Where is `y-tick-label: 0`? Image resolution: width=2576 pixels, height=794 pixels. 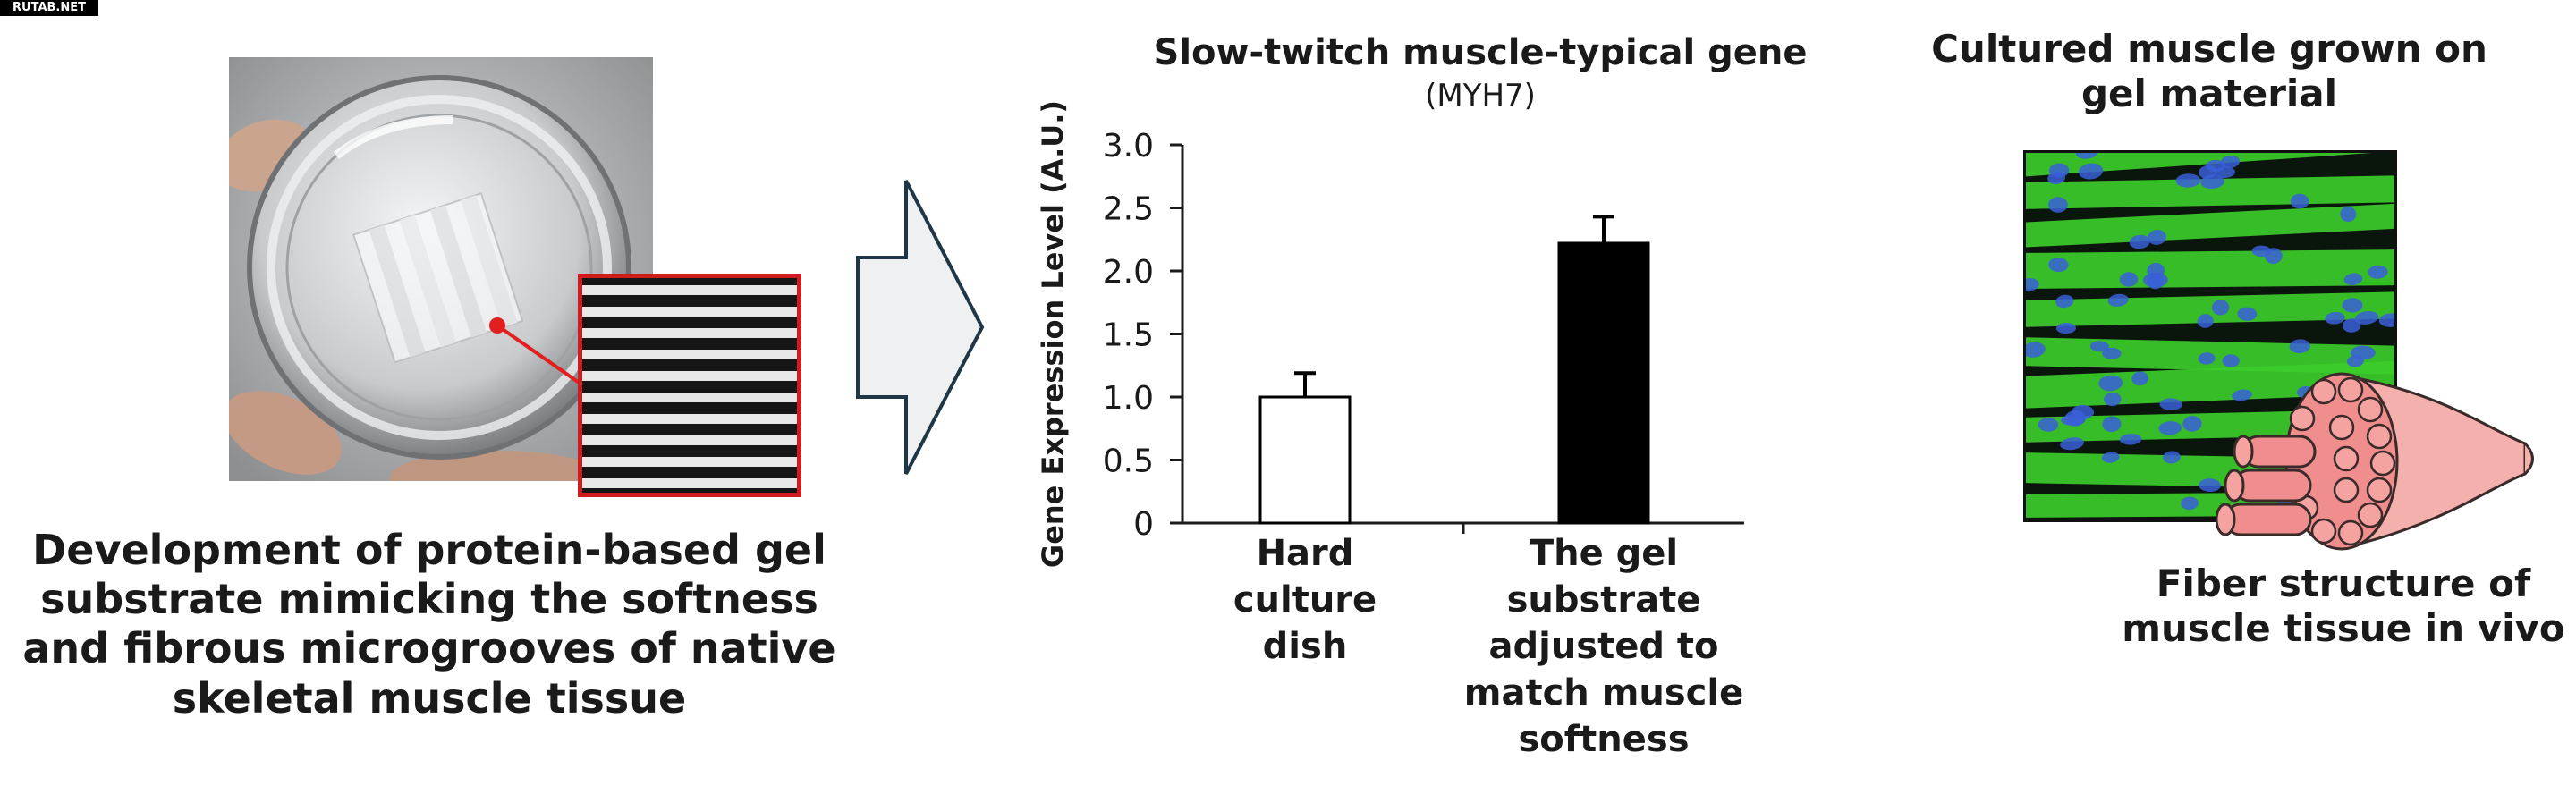
y-tick-label: 0 is located at coordinates (1143, 524).